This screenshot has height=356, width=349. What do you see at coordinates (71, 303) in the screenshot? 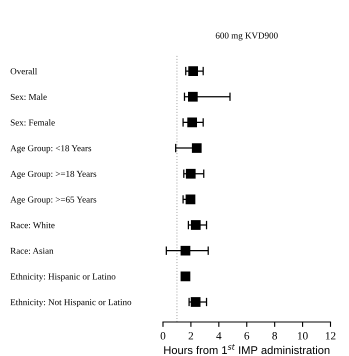
I see `y-tick-label: Ethnicity: Not Hispanic or Latino` at bounding box center [71, 303].